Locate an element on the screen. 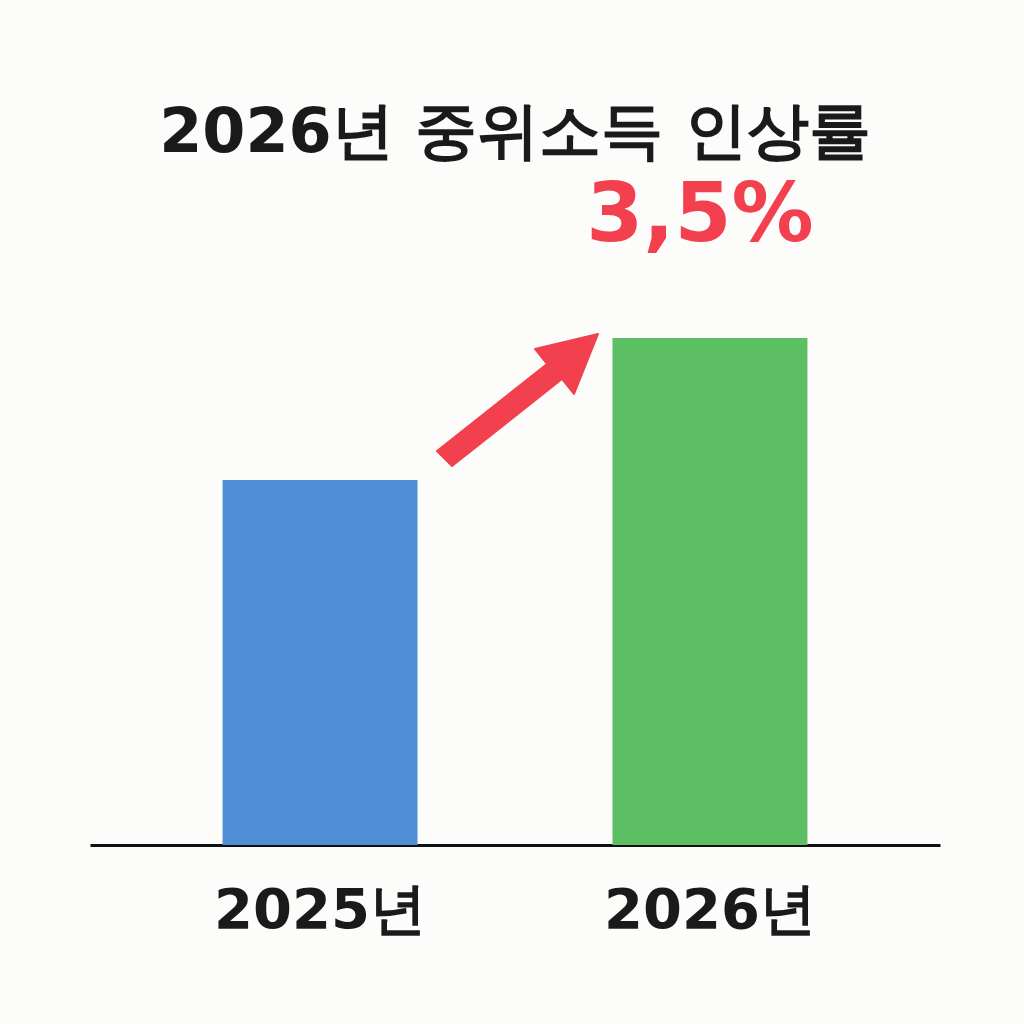  x-tick-label: 2026년 is located at coordinates (710, 908).